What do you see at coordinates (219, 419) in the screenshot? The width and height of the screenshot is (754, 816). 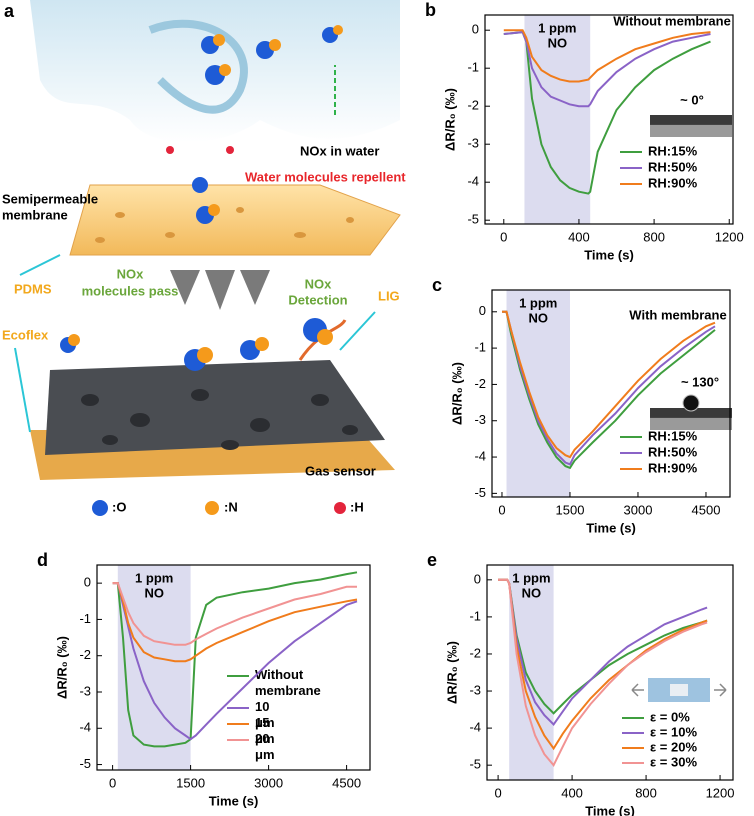 I see `lig-pores` at bounding box center [219, 419].